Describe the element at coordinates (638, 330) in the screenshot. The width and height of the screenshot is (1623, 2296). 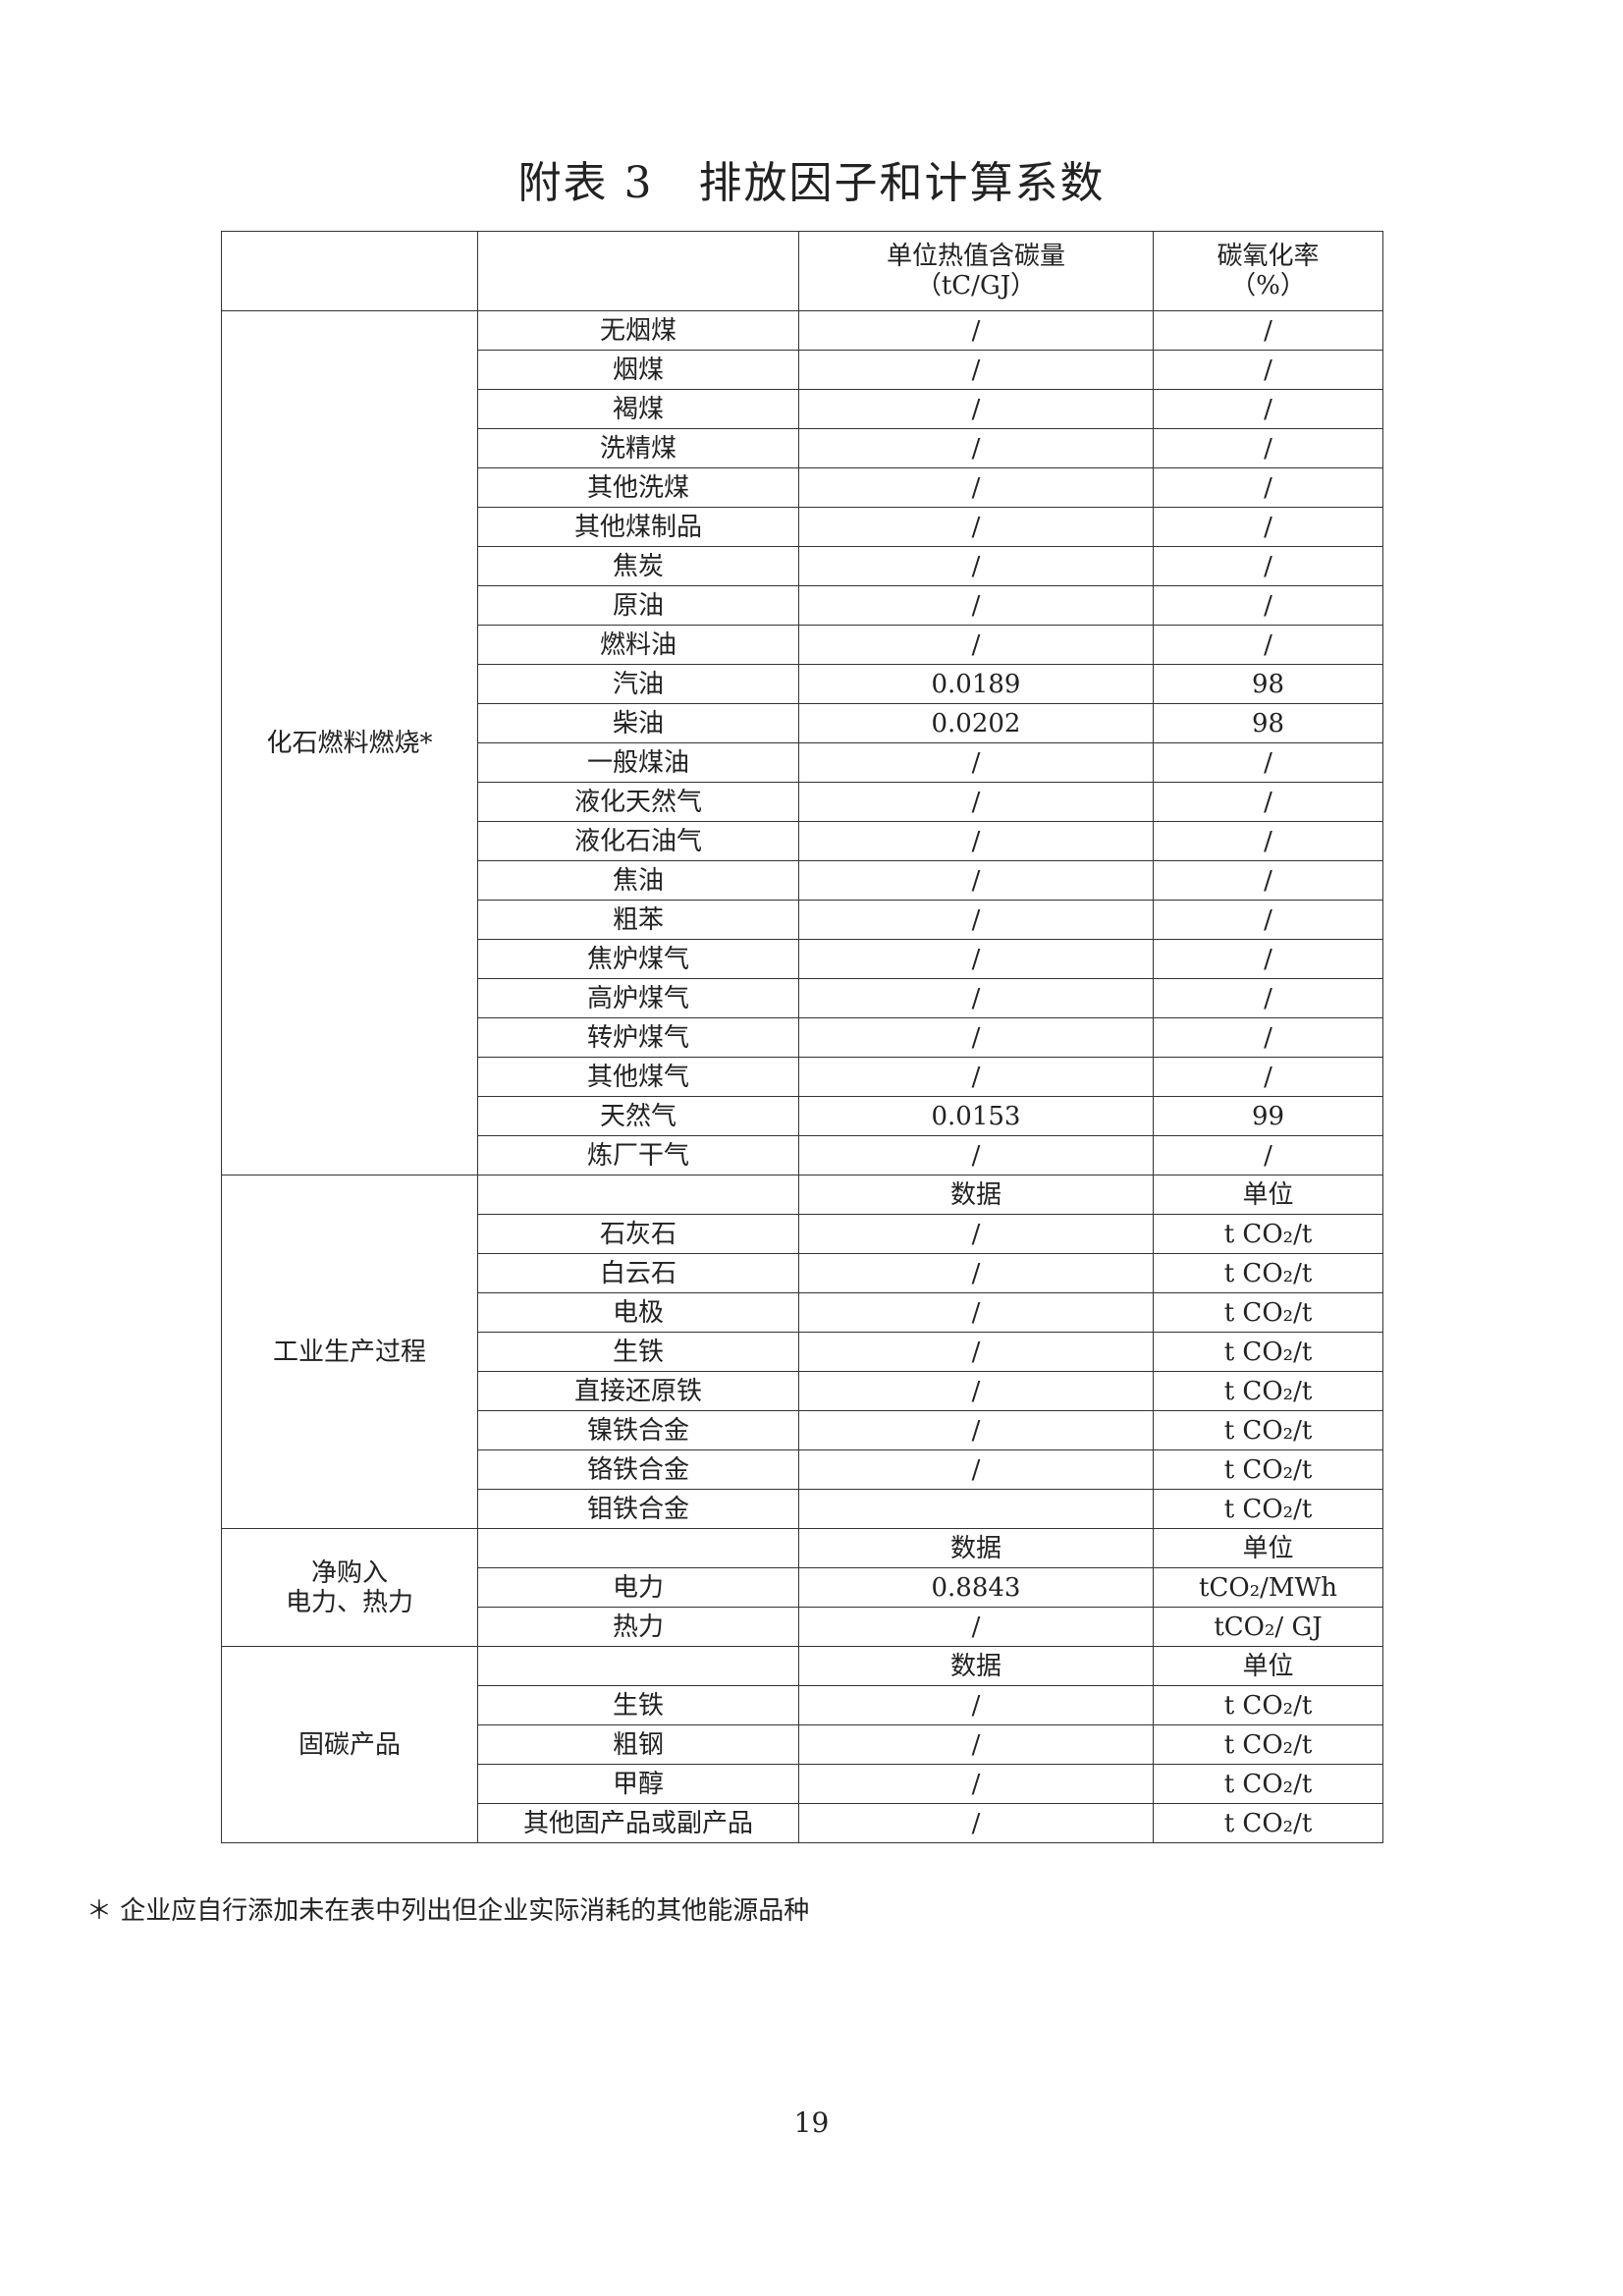
I see `item-name: 无烟煤` at that location.